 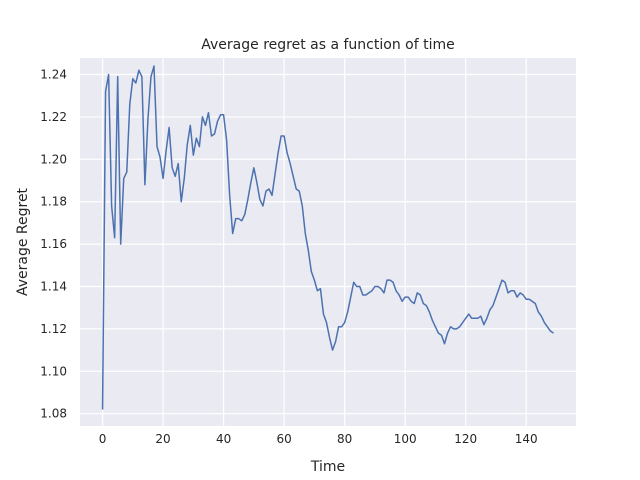 I want to click on x-tick-label: 100, so click(x=405, y=439).